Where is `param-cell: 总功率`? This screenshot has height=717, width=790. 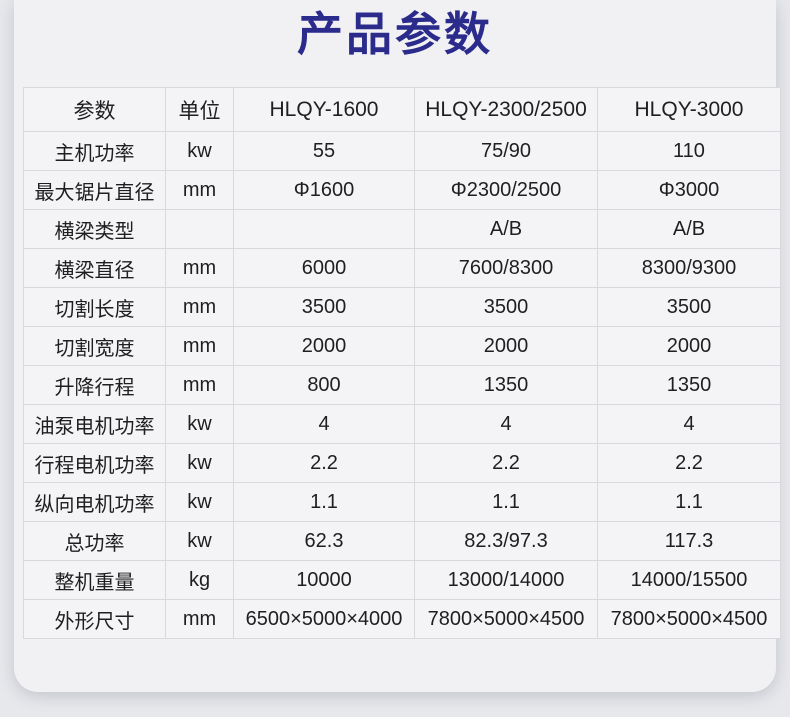 param-cell: 总功率 is located at coordinates (94, 541).